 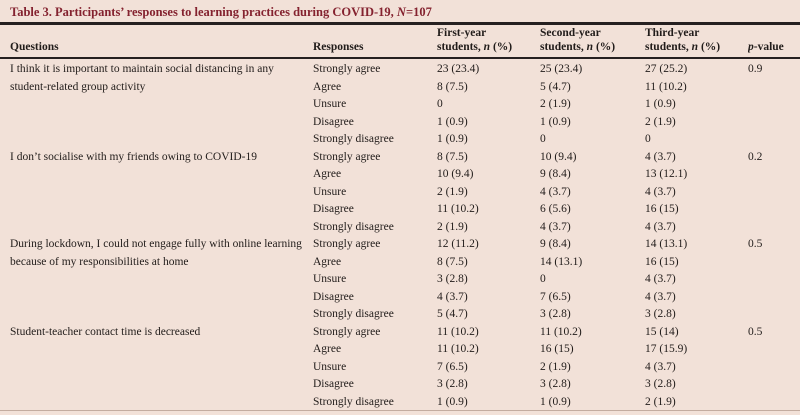 I want to click on table-row: Unsure 3 (2.8) 0 4 (3.7), so click(x=556, y=280).